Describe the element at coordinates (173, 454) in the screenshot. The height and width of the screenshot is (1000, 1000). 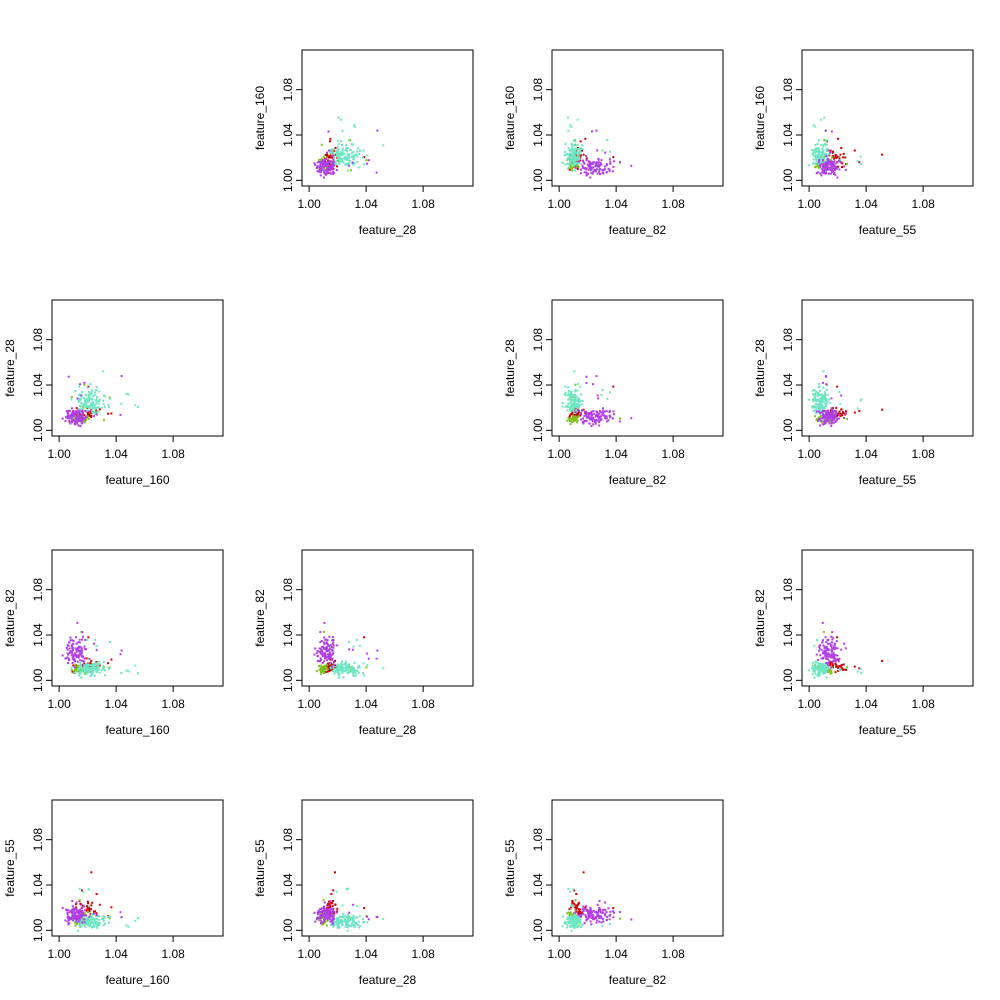
I see `x-tick-label: 1.08` at that location.